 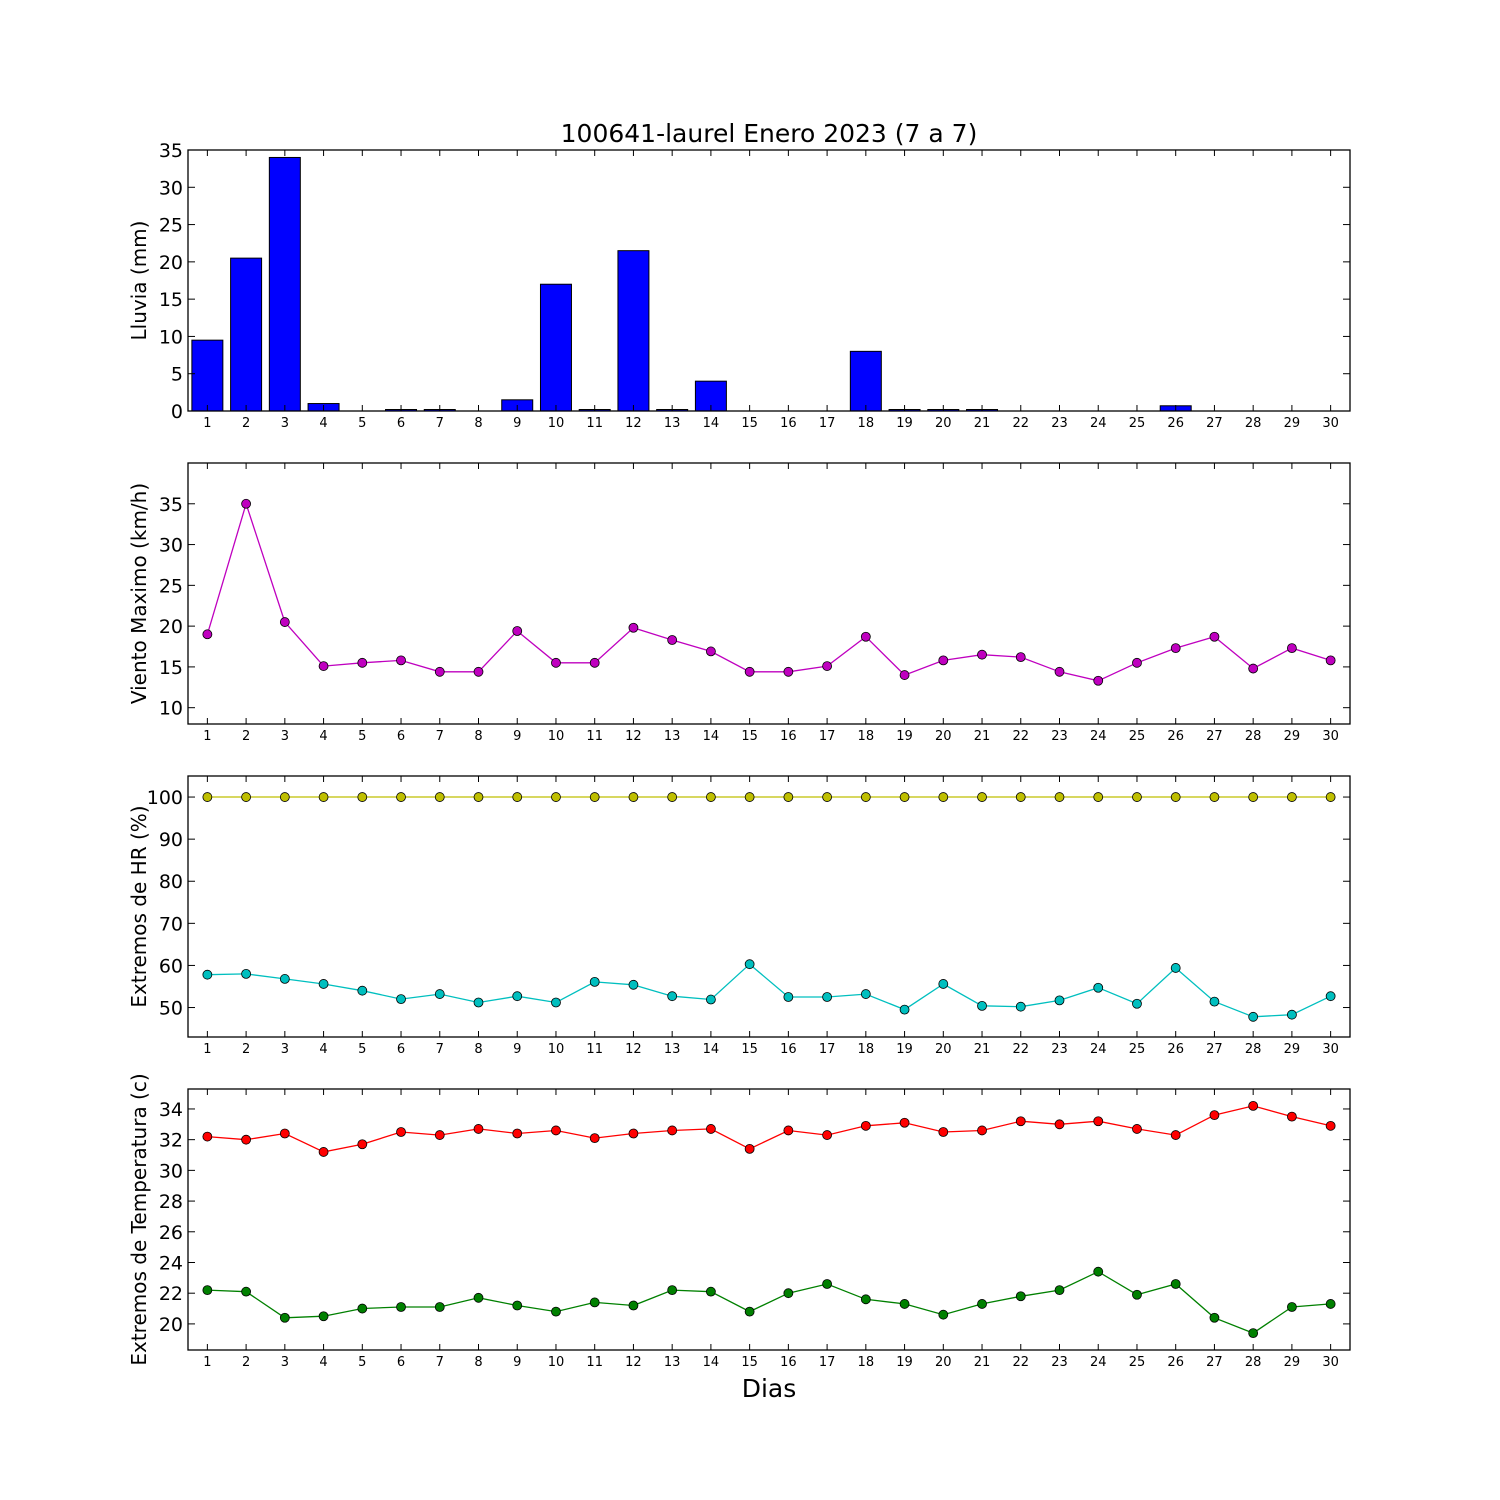 I want to click on plot-frame, so click(x=769, y=593).